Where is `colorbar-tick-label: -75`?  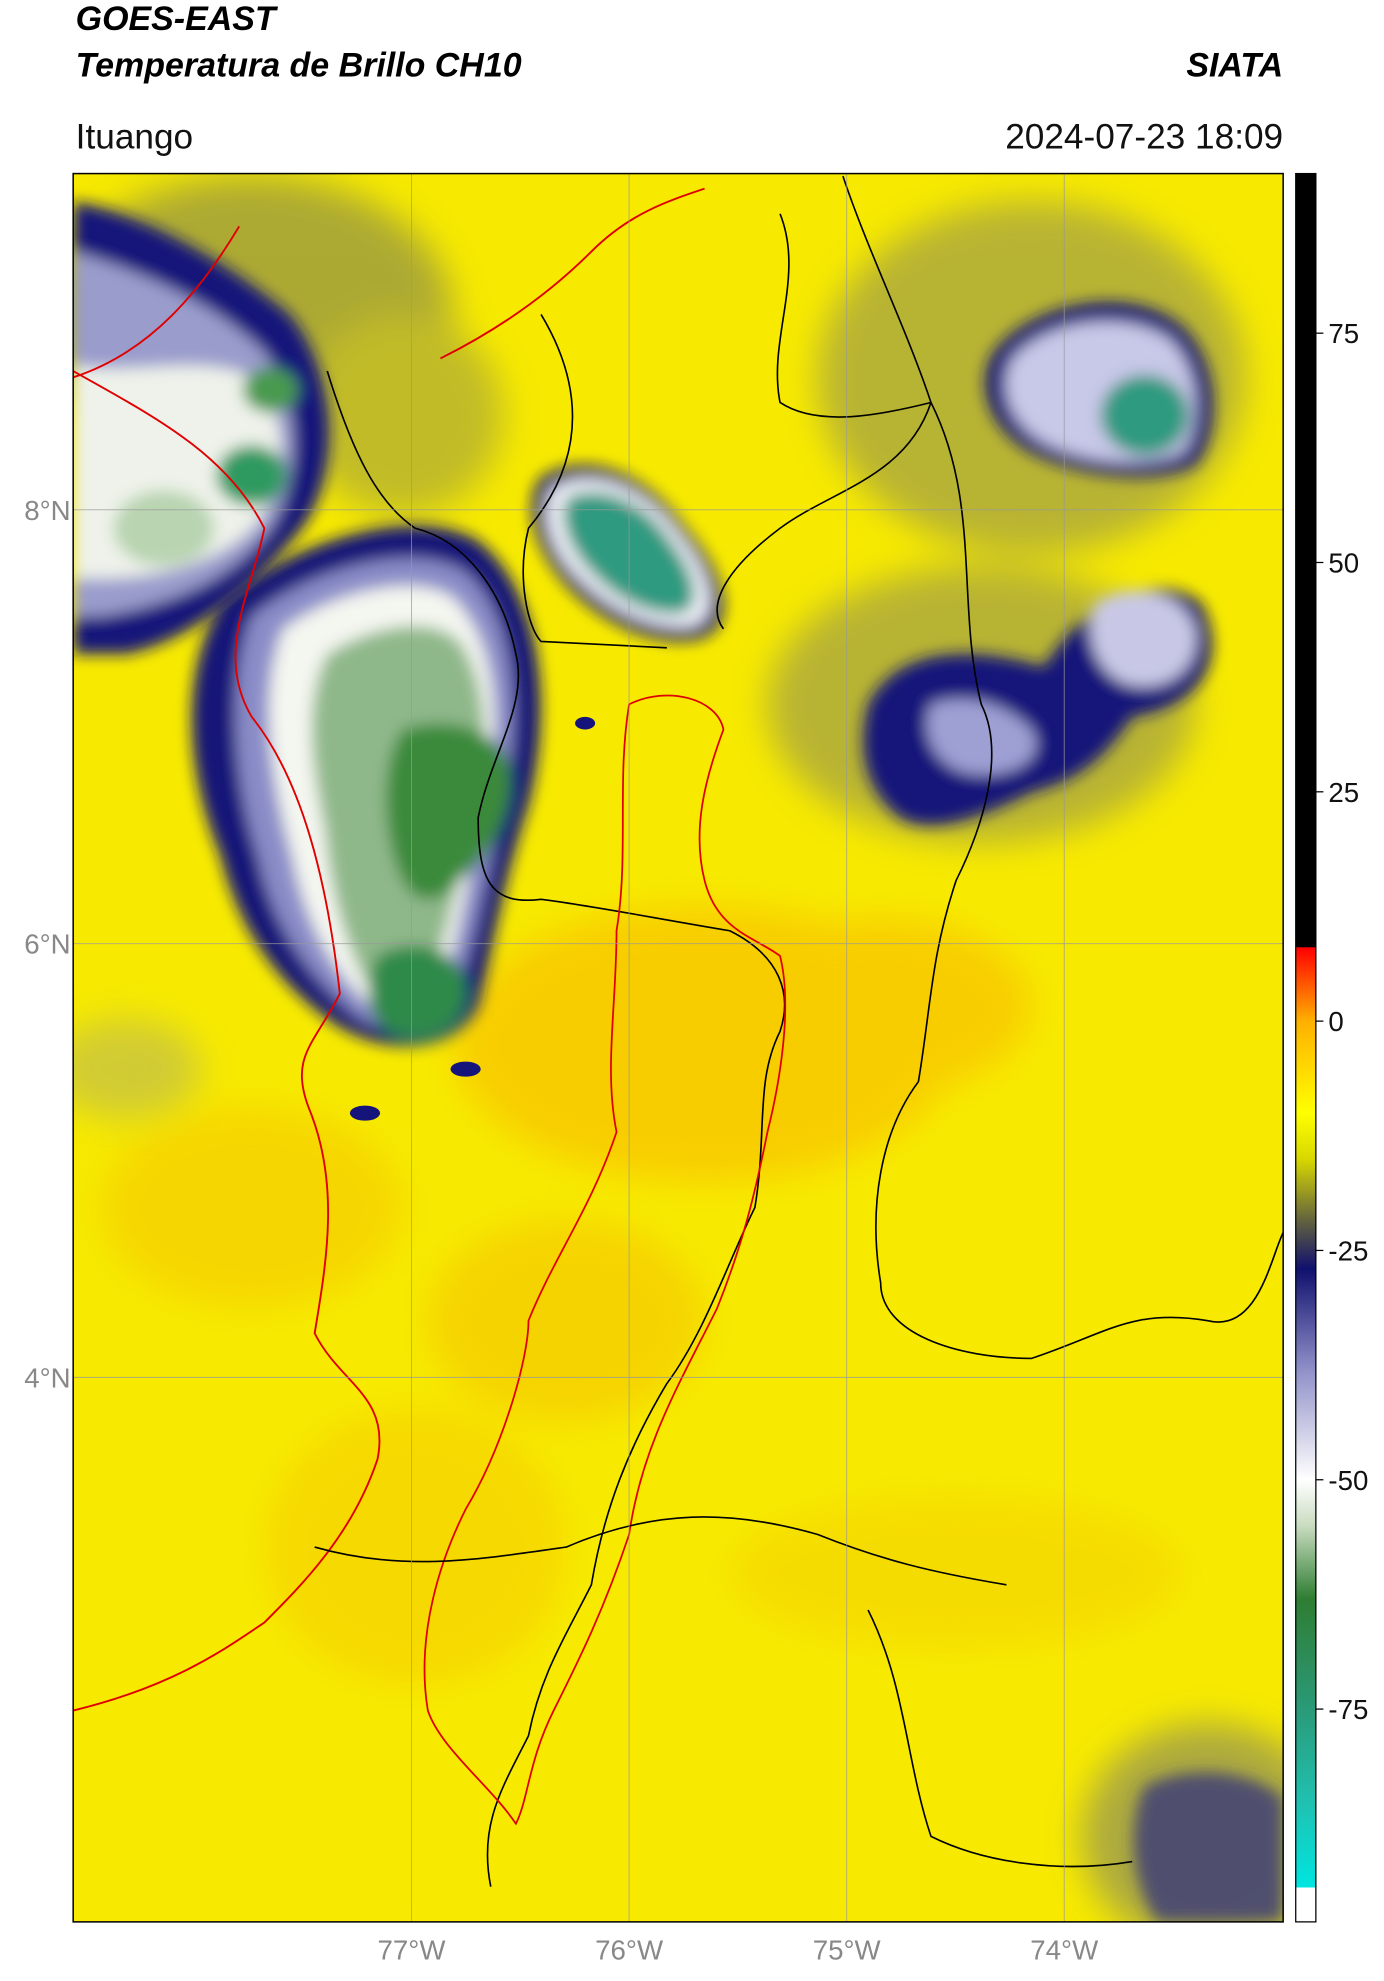
colorbar-tick-label: -75 is located at coordinates (1348, 1709).